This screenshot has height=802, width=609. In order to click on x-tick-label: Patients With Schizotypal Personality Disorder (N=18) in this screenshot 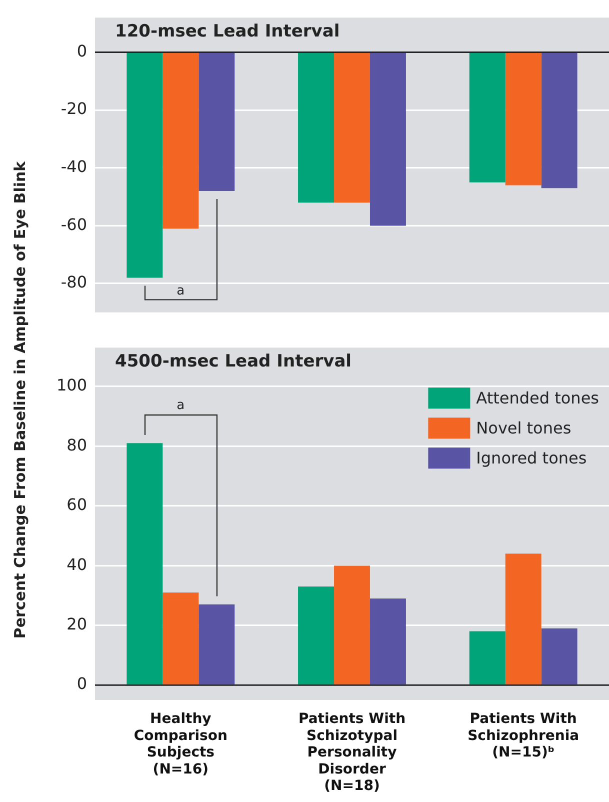, I will do `click(352, 752)`.